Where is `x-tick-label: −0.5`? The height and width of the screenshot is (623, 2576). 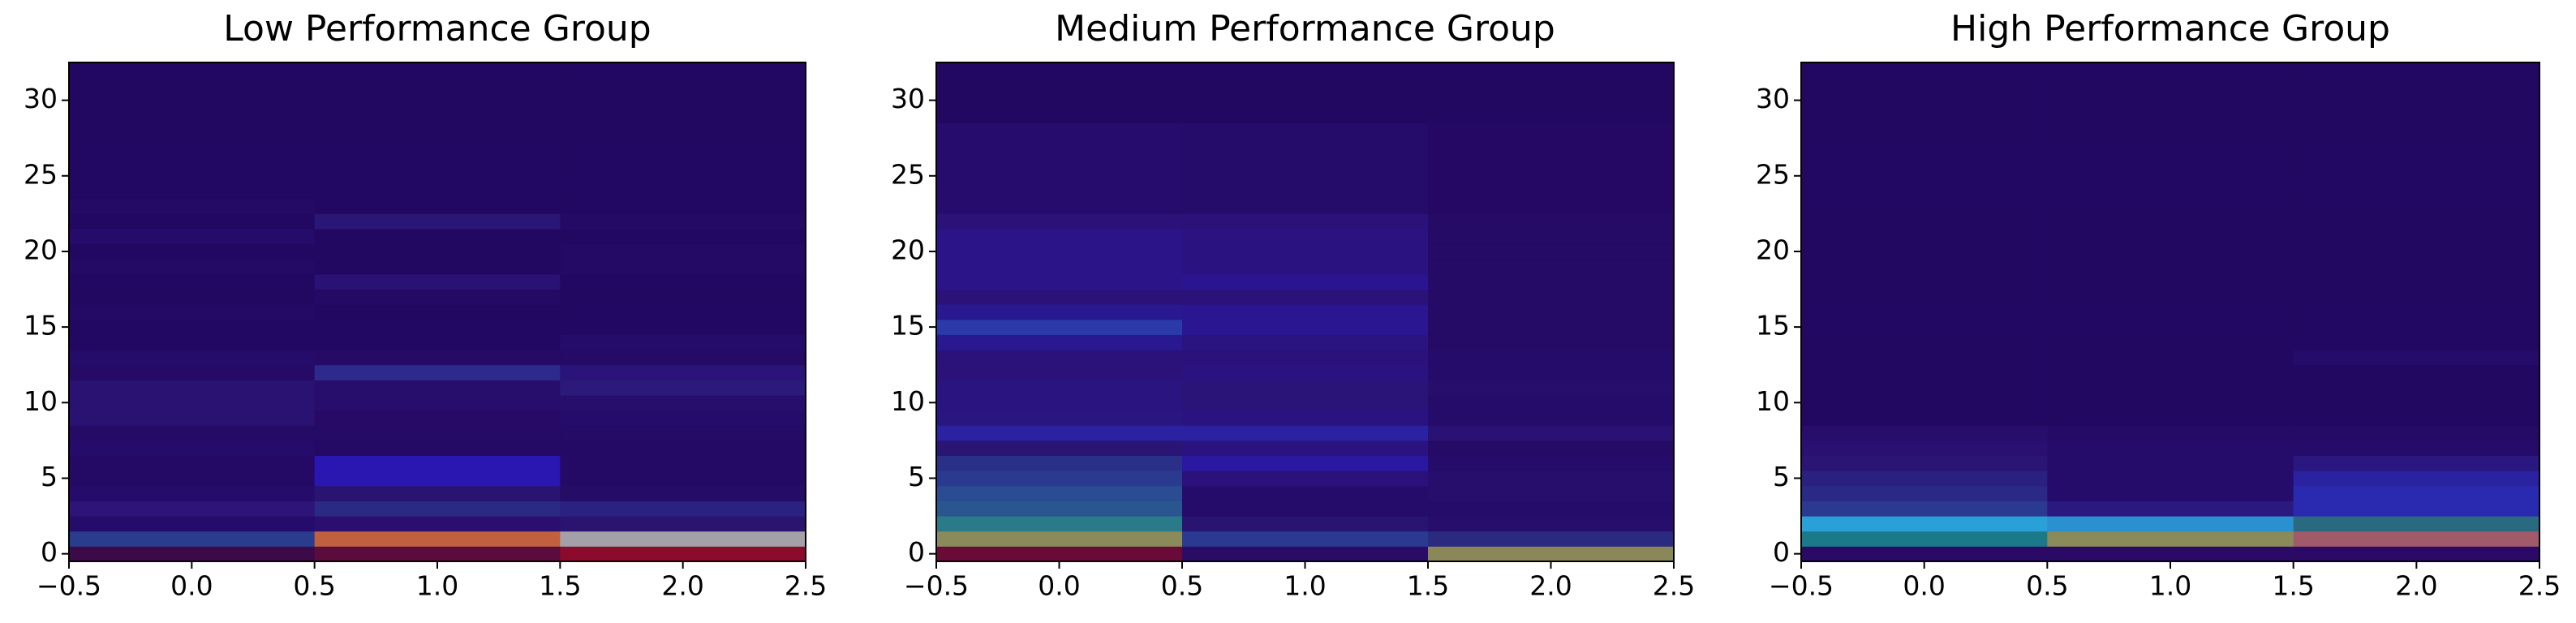
x-tick-label: −0.5 is located at coordinates (937, 586).